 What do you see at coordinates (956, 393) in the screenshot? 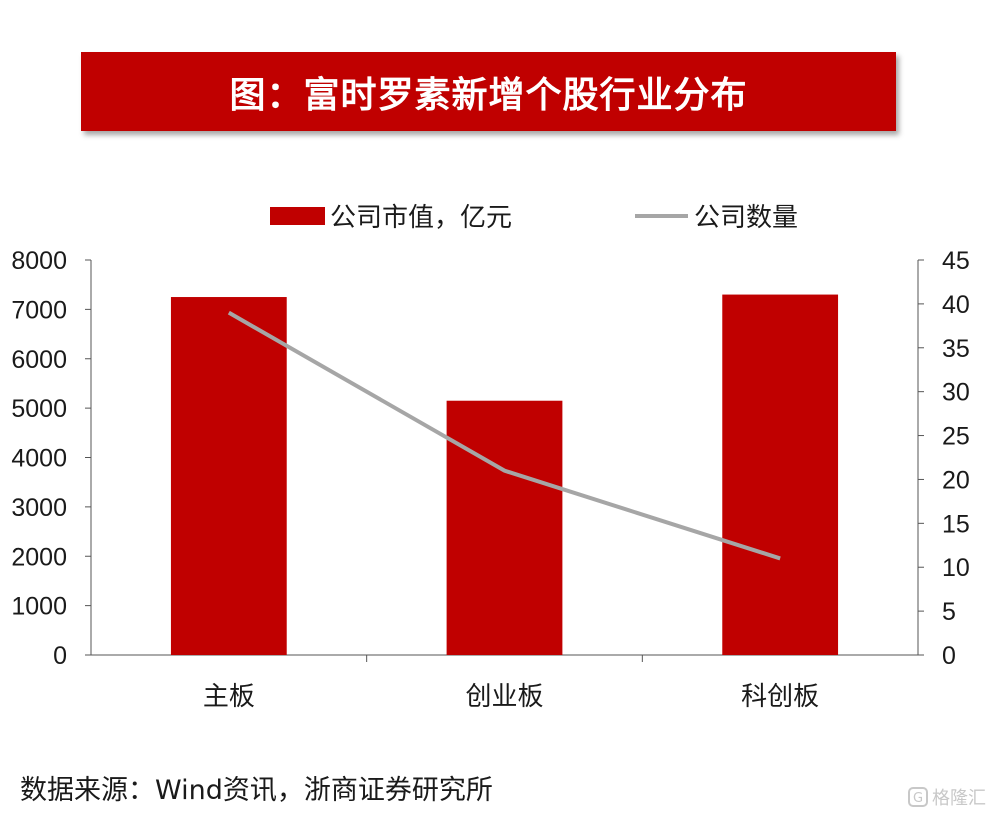
I see `y2-tick-label: 30` at bounding box center [956, 393].